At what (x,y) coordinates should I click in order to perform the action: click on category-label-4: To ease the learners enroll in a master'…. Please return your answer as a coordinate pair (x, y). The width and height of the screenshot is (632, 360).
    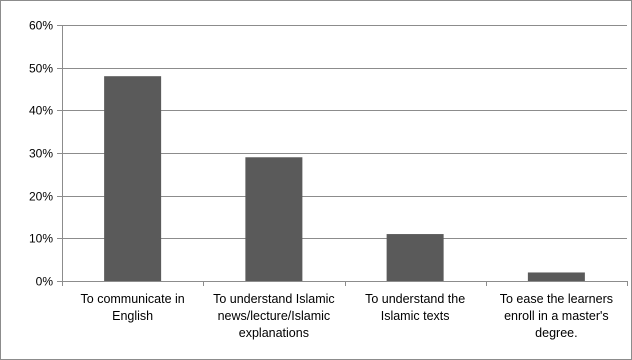
    Looking at the image, I should click on (556, 316).